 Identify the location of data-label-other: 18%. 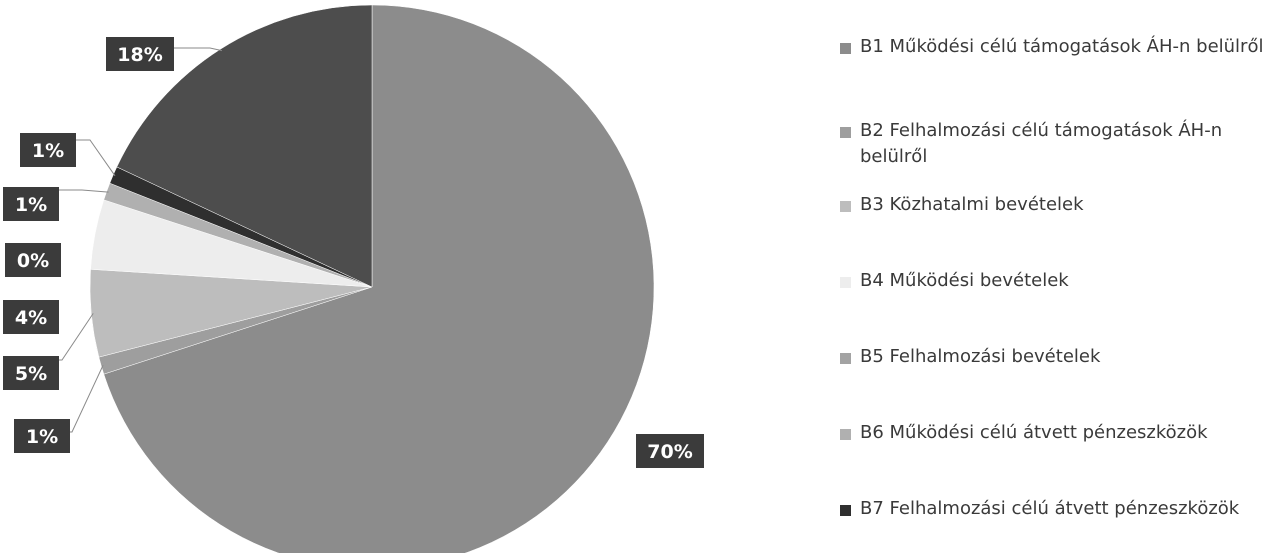
(140, 54).